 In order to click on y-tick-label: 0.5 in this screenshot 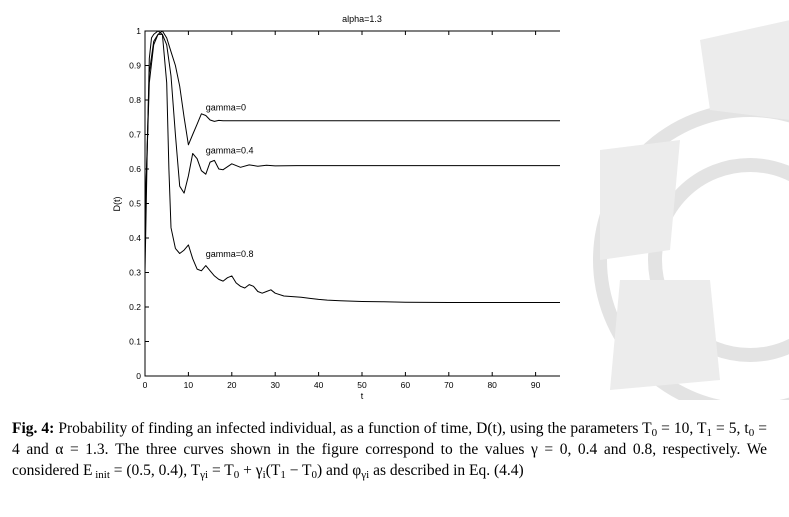, I will do `click(135, 204)`.